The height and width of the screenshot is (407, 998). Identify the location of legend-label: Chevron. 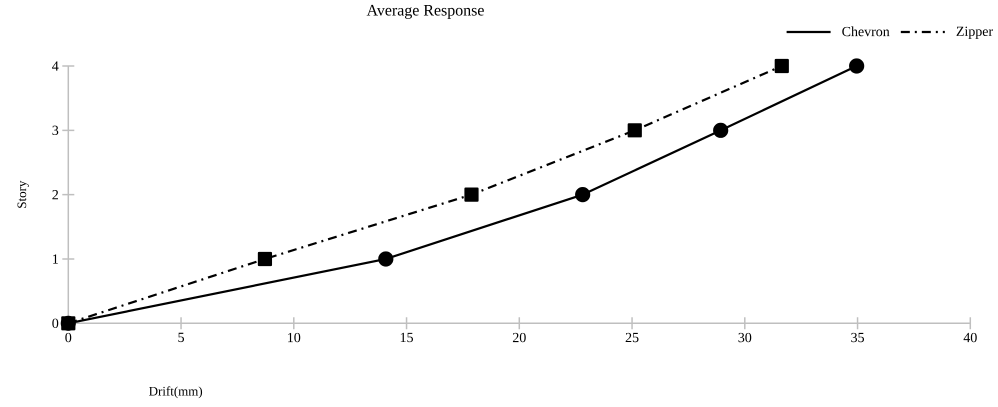
(866, 31).